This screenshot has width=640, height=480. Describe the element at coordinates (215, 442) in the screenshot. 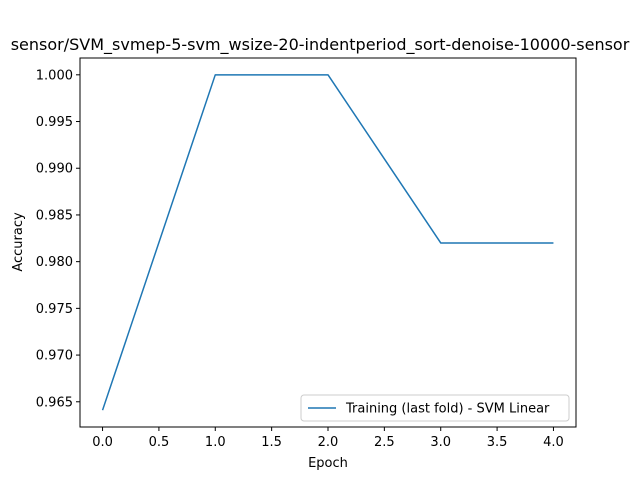

I see `x-tick-label: 1.0` at that location.